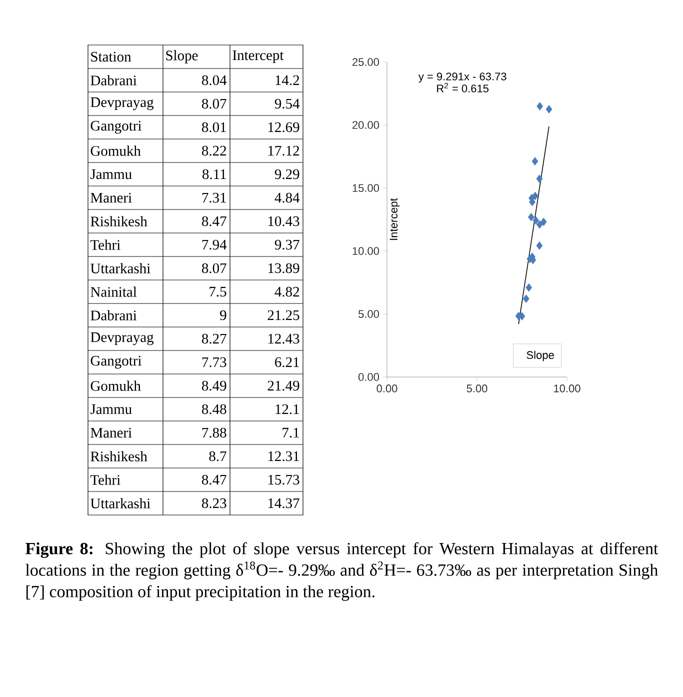  Describe the element at coordinates (284, 127) in the screenshot. I see `data-label: 12.69` at that location.